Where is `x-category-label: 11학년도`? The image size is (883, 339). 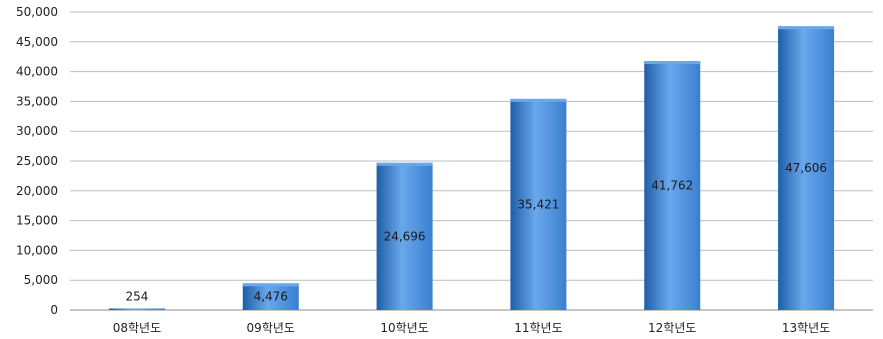 x-category-label: 11학년도 is located at coordinates (538, 328).